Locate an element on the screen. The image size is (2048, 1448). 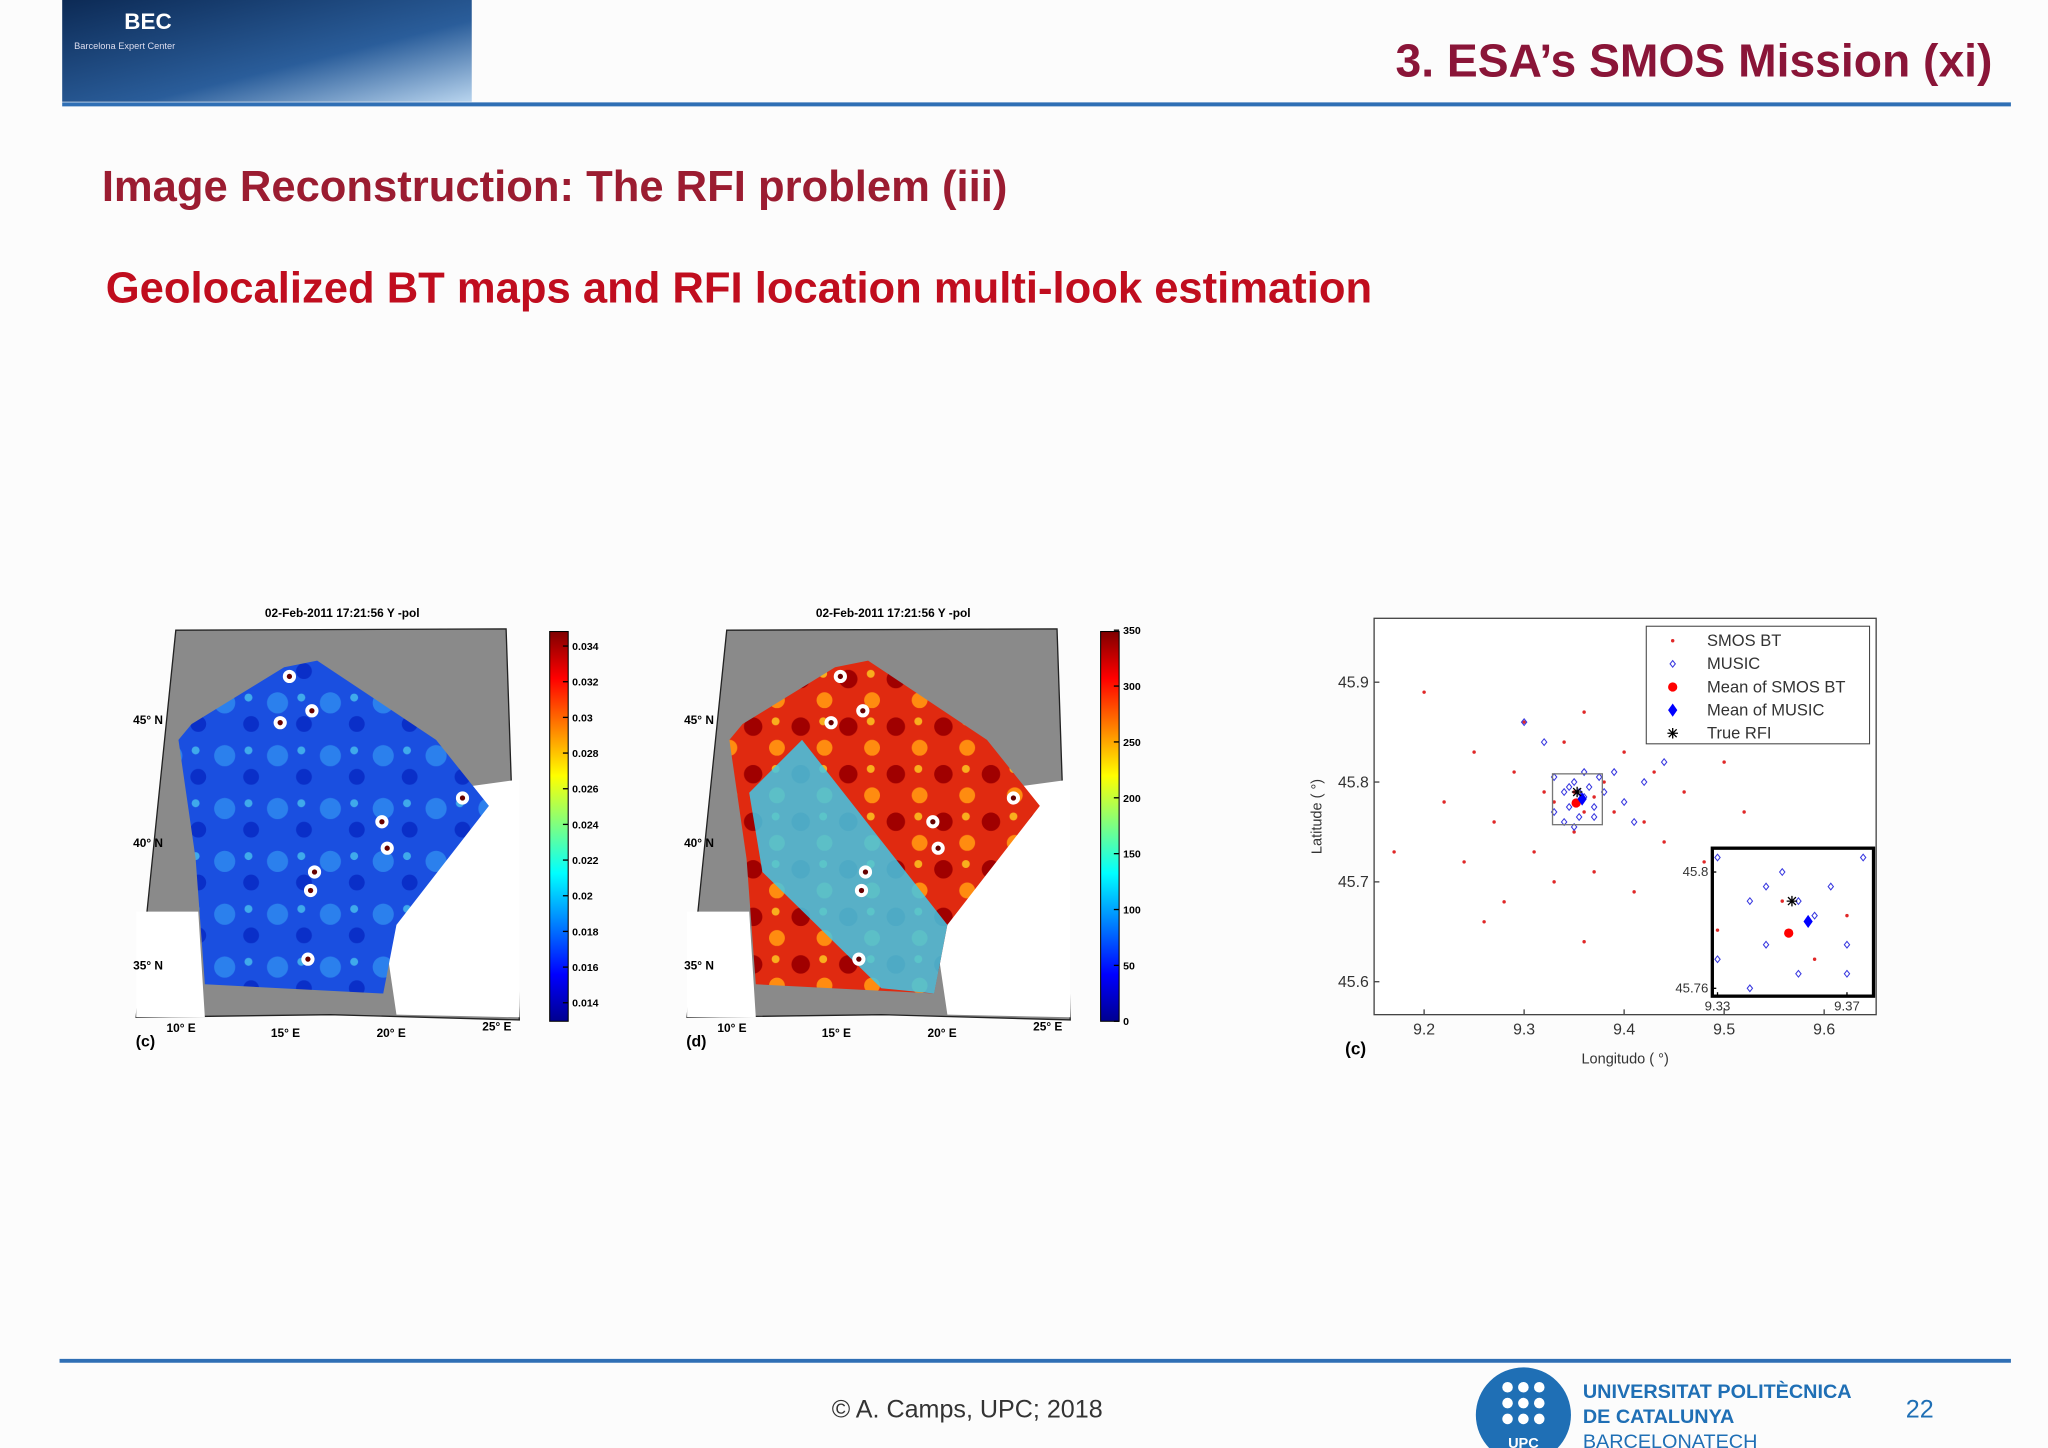
colorbar-label: 0.018 is located at coordinates (585, 932).